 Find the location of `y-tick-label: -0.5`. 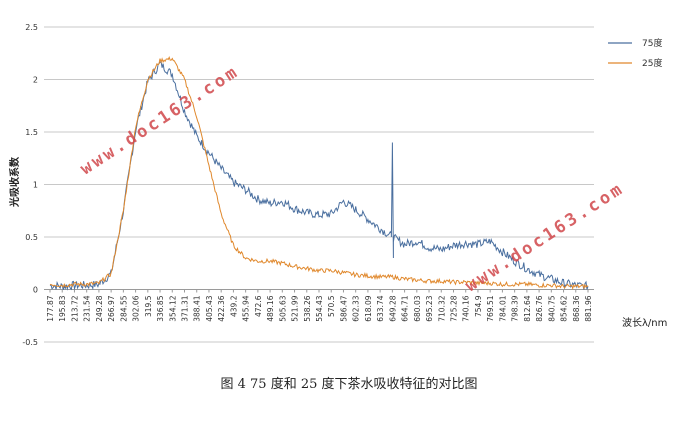

y-tick-label: -0.5 is located at coordinates (30, 342).